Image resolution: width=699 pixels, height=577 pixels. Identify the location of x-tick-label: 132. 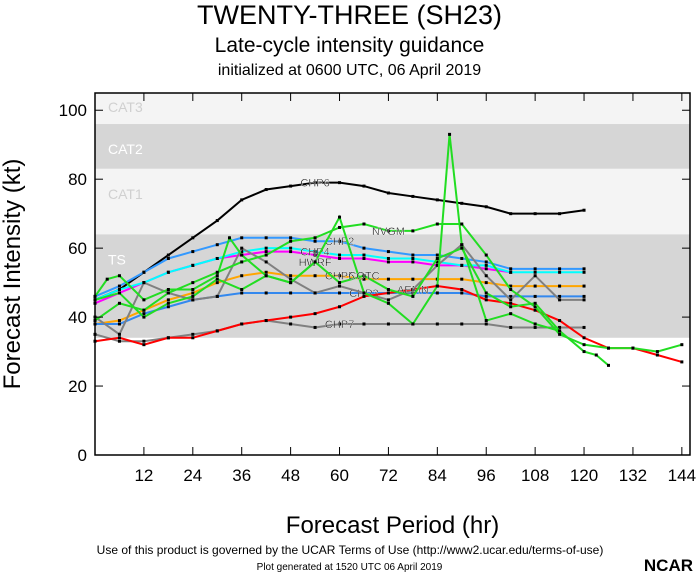
(633, 475).